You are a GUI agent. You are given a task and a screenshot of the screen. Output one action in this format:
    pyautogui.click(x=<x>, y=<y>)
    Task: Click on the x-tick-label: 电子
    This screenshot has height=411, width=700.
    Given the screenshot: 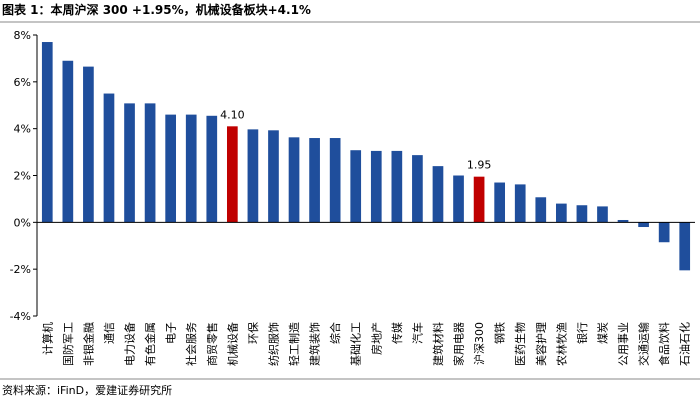 What is the action you would take?
    pyautogui.click(x=171, y=333)
    